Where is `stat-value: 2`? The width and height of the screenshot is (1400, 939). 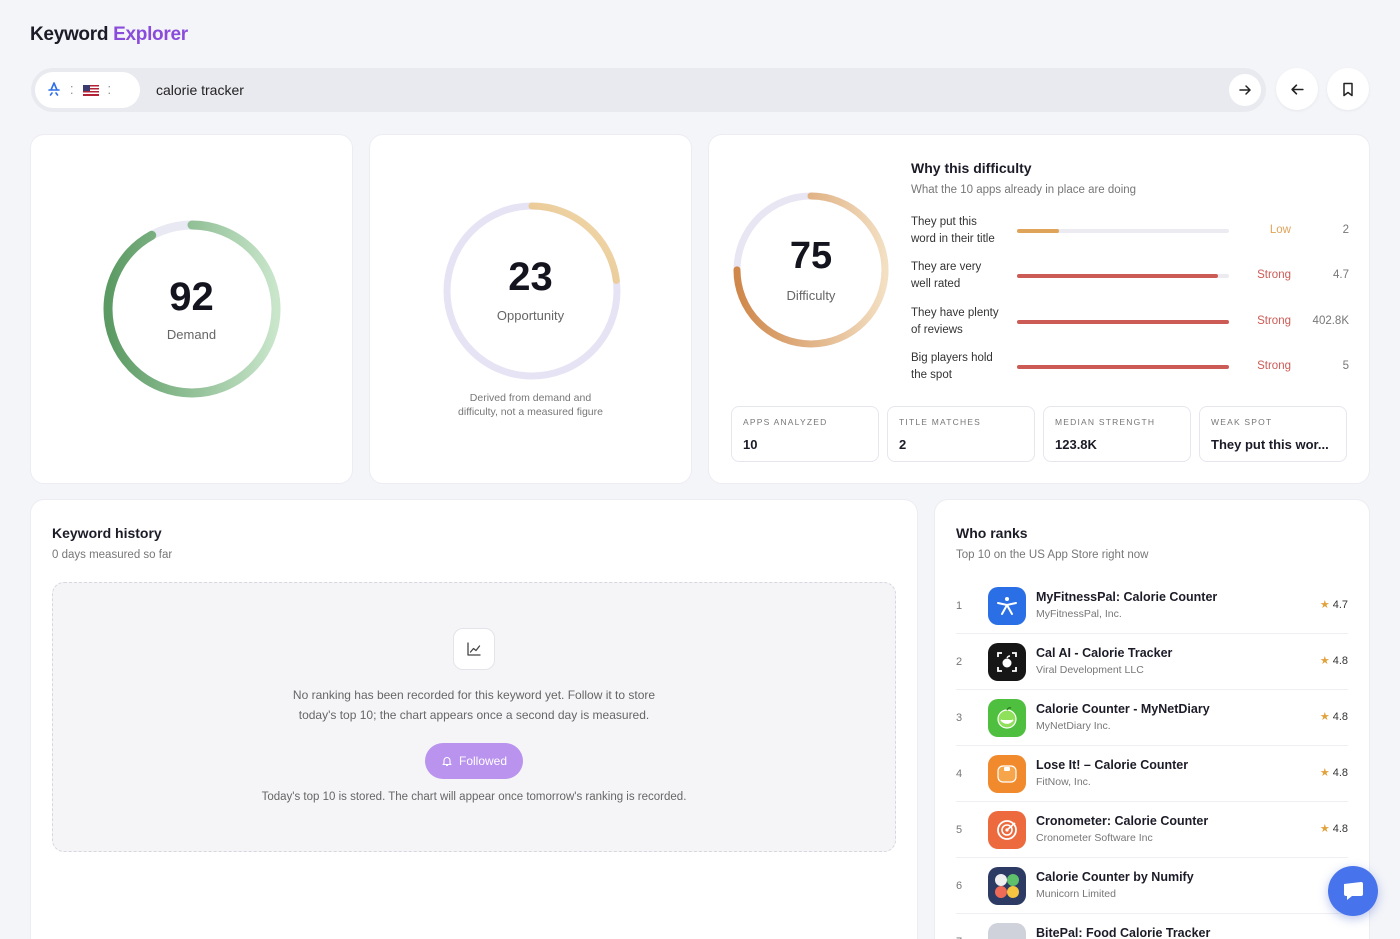 stat-value: 2 is located at coordinates (903, 444).